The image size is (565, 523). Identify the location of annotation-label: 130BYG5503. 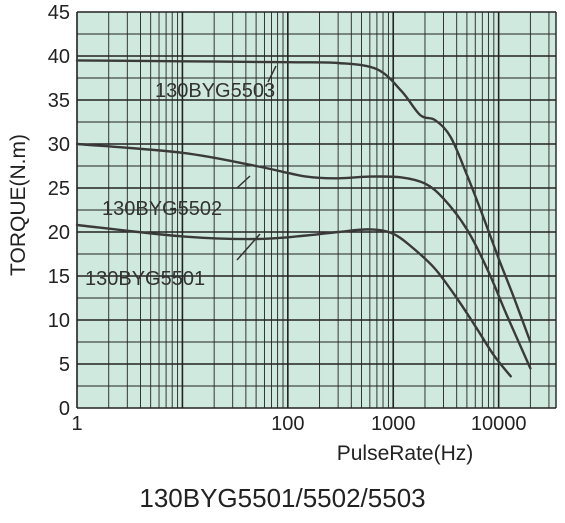
(215, 91).